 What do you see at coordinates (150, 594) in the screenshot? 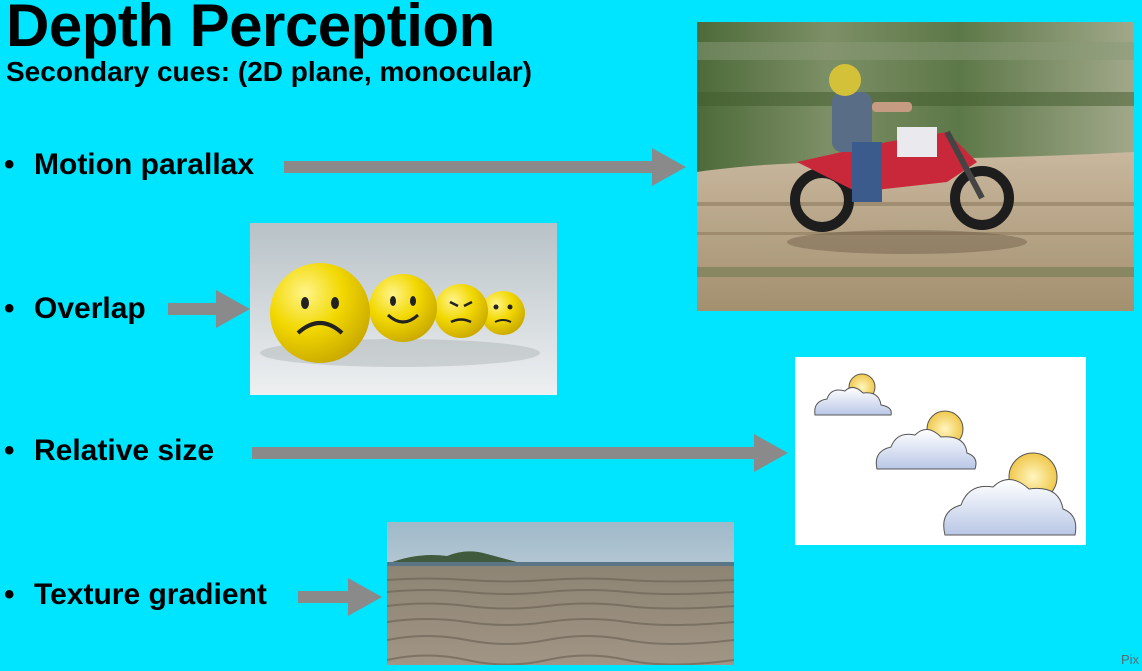
I see `bullet-label: Texture gradient` at bounding box center [150, 594].